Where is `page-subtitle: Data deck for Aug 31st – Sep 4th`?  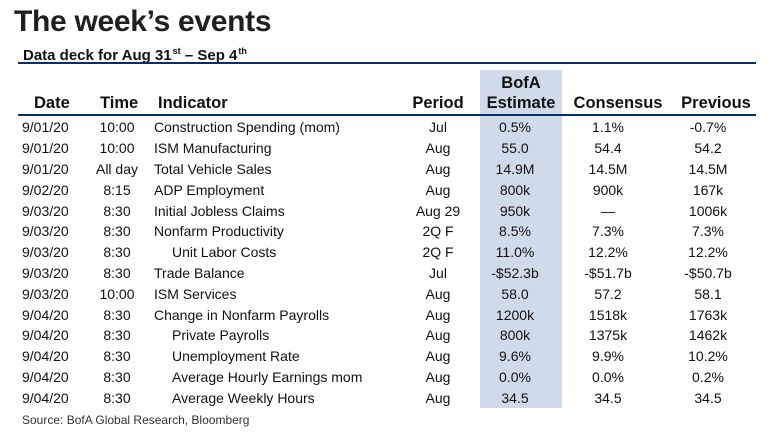
page-subtitle: Data deck for Aug 31st – Sep 4th is located at coordinates (135, 53).